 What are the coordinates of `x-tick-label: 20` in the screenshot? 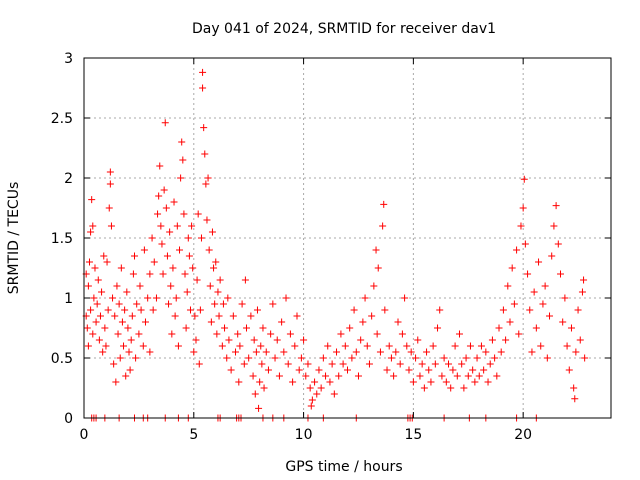 It's located at (523, 435).